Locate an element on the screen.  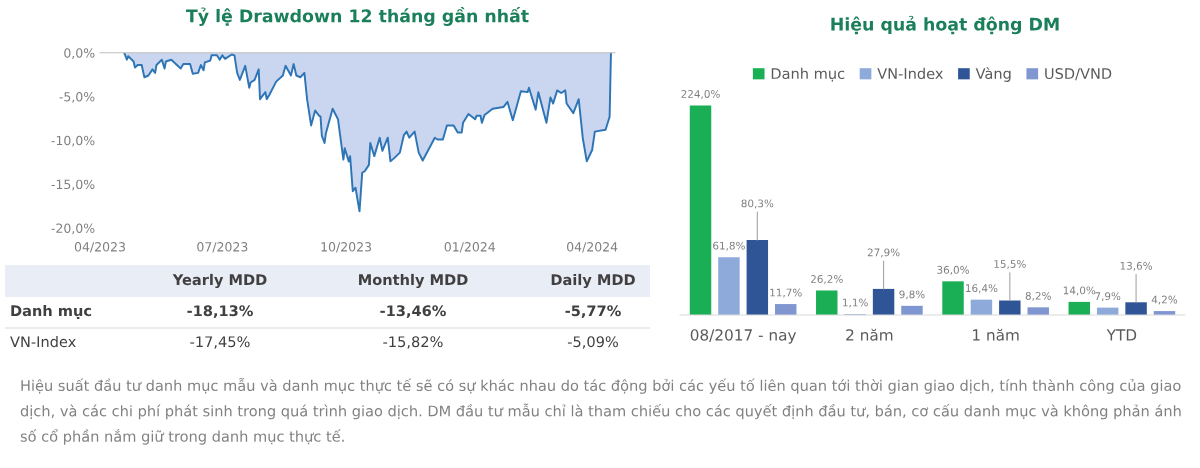
data-label: 13,6% is located at coordinates (1136, 266).